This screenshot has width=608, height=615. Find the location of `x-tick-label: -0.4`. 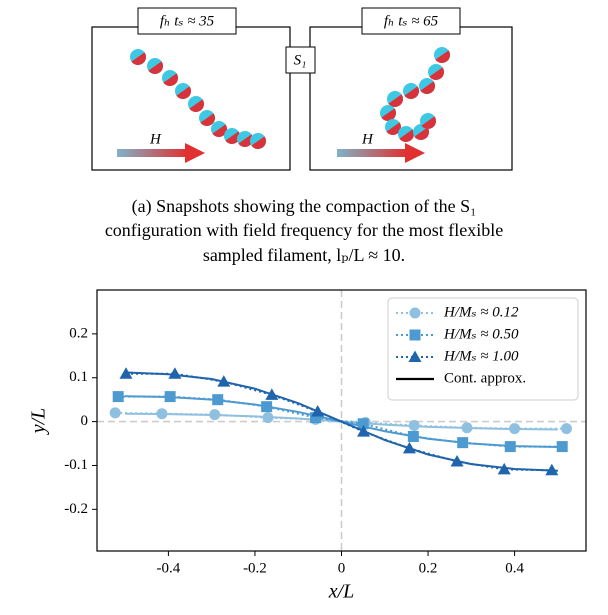

x-tick-label: -0.4 is located at coordinates (169, 568).